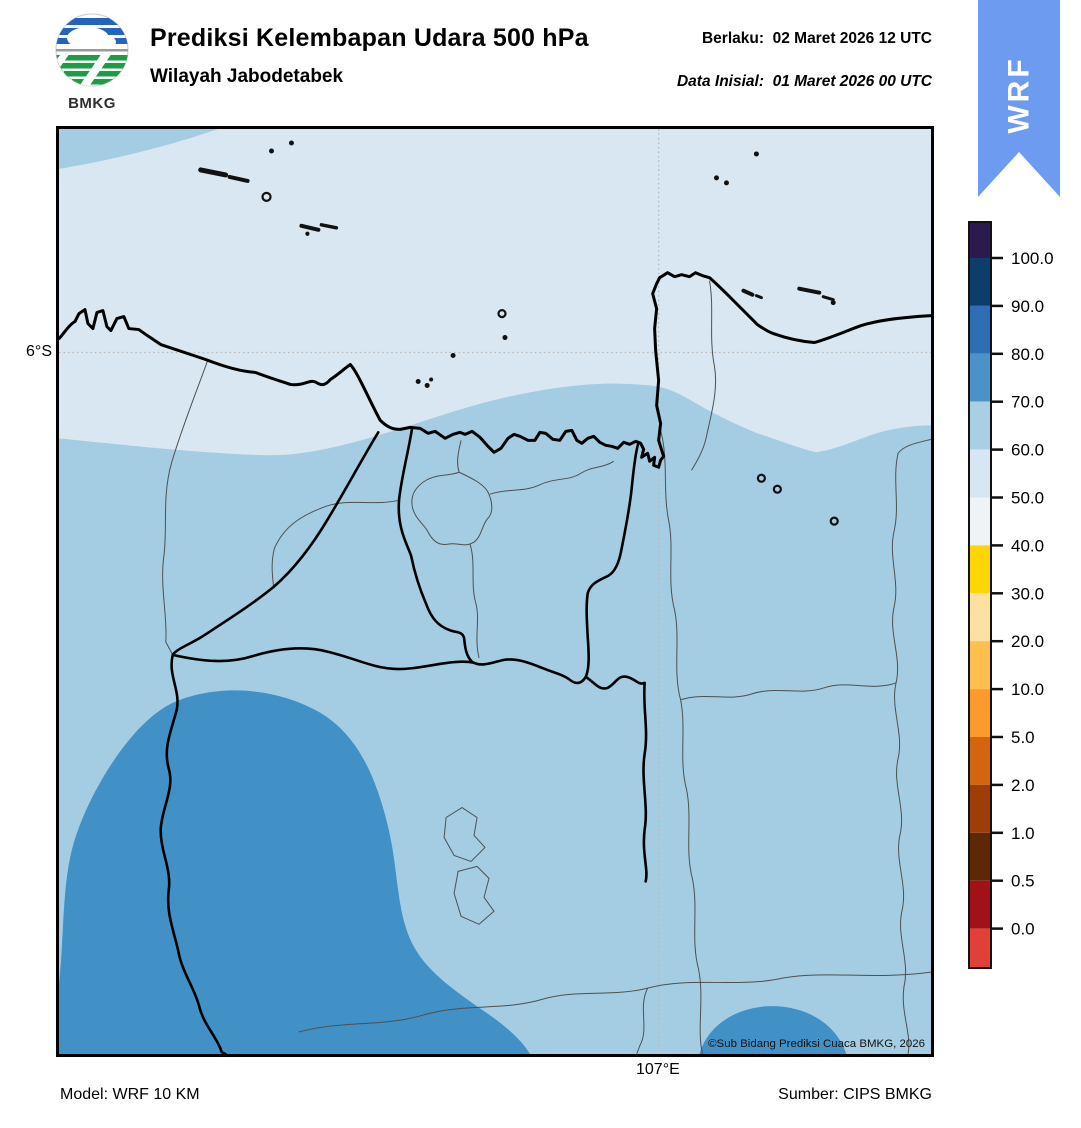 This screenshot has height=1128, width=1081. What do you see at coordinates (1023, 737) in the screenshot?
I see `colorbar-tick-label: 5.0` at bounding box center [1023, 737].